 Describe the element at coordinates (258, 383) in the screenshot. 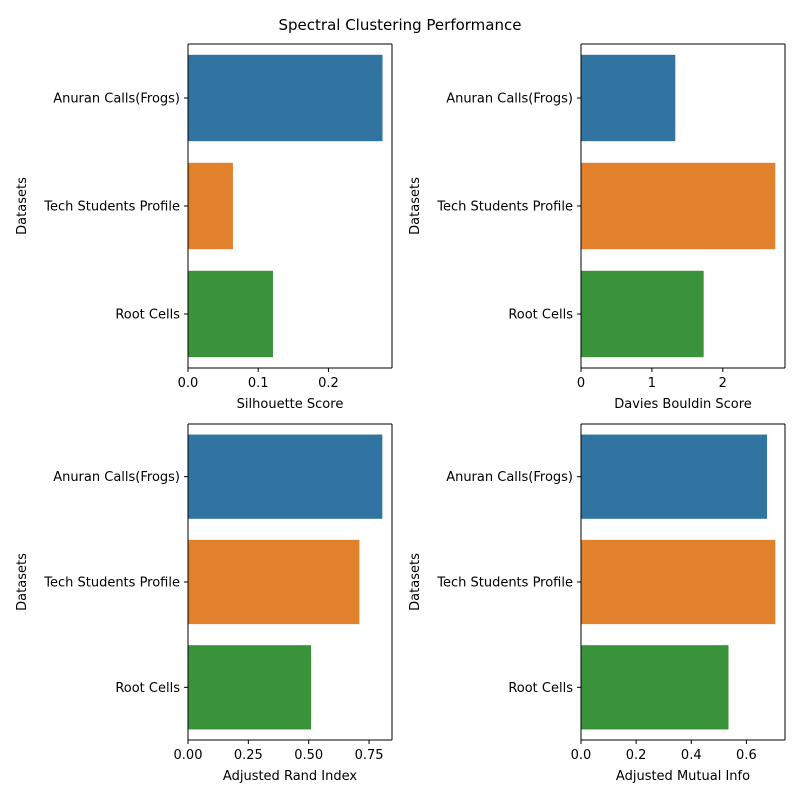

I see `x-tick-label: 0.1` at that location.